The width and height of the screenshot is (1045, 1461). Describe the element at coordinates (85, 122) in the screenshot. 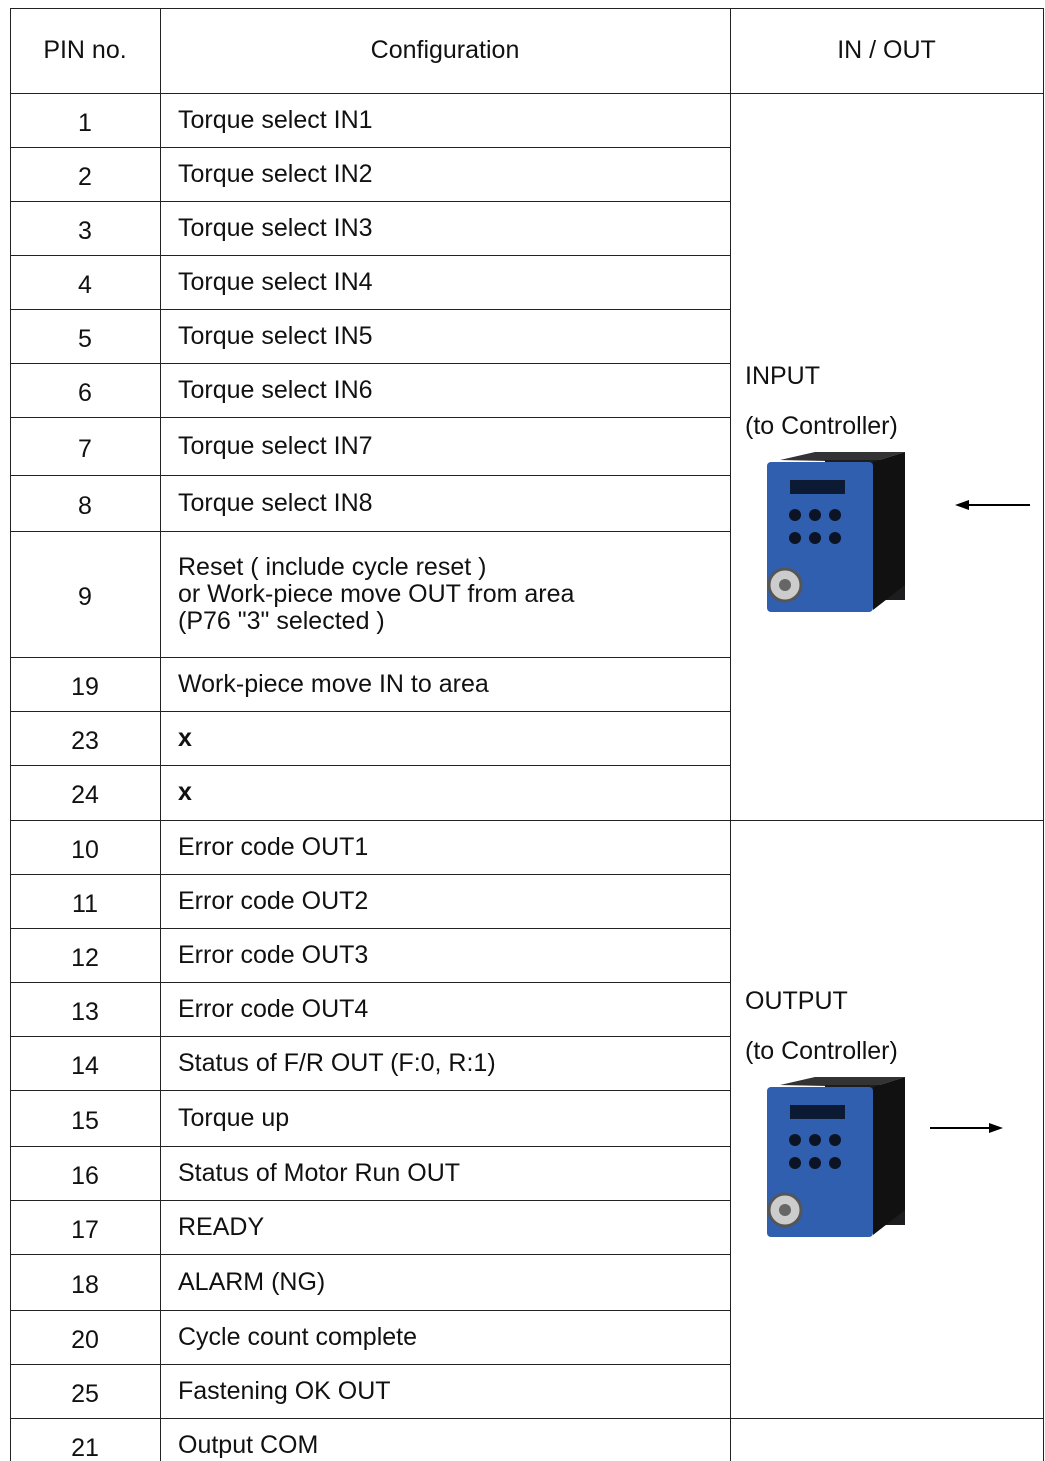

I see `pin-cell: 1` at that location.